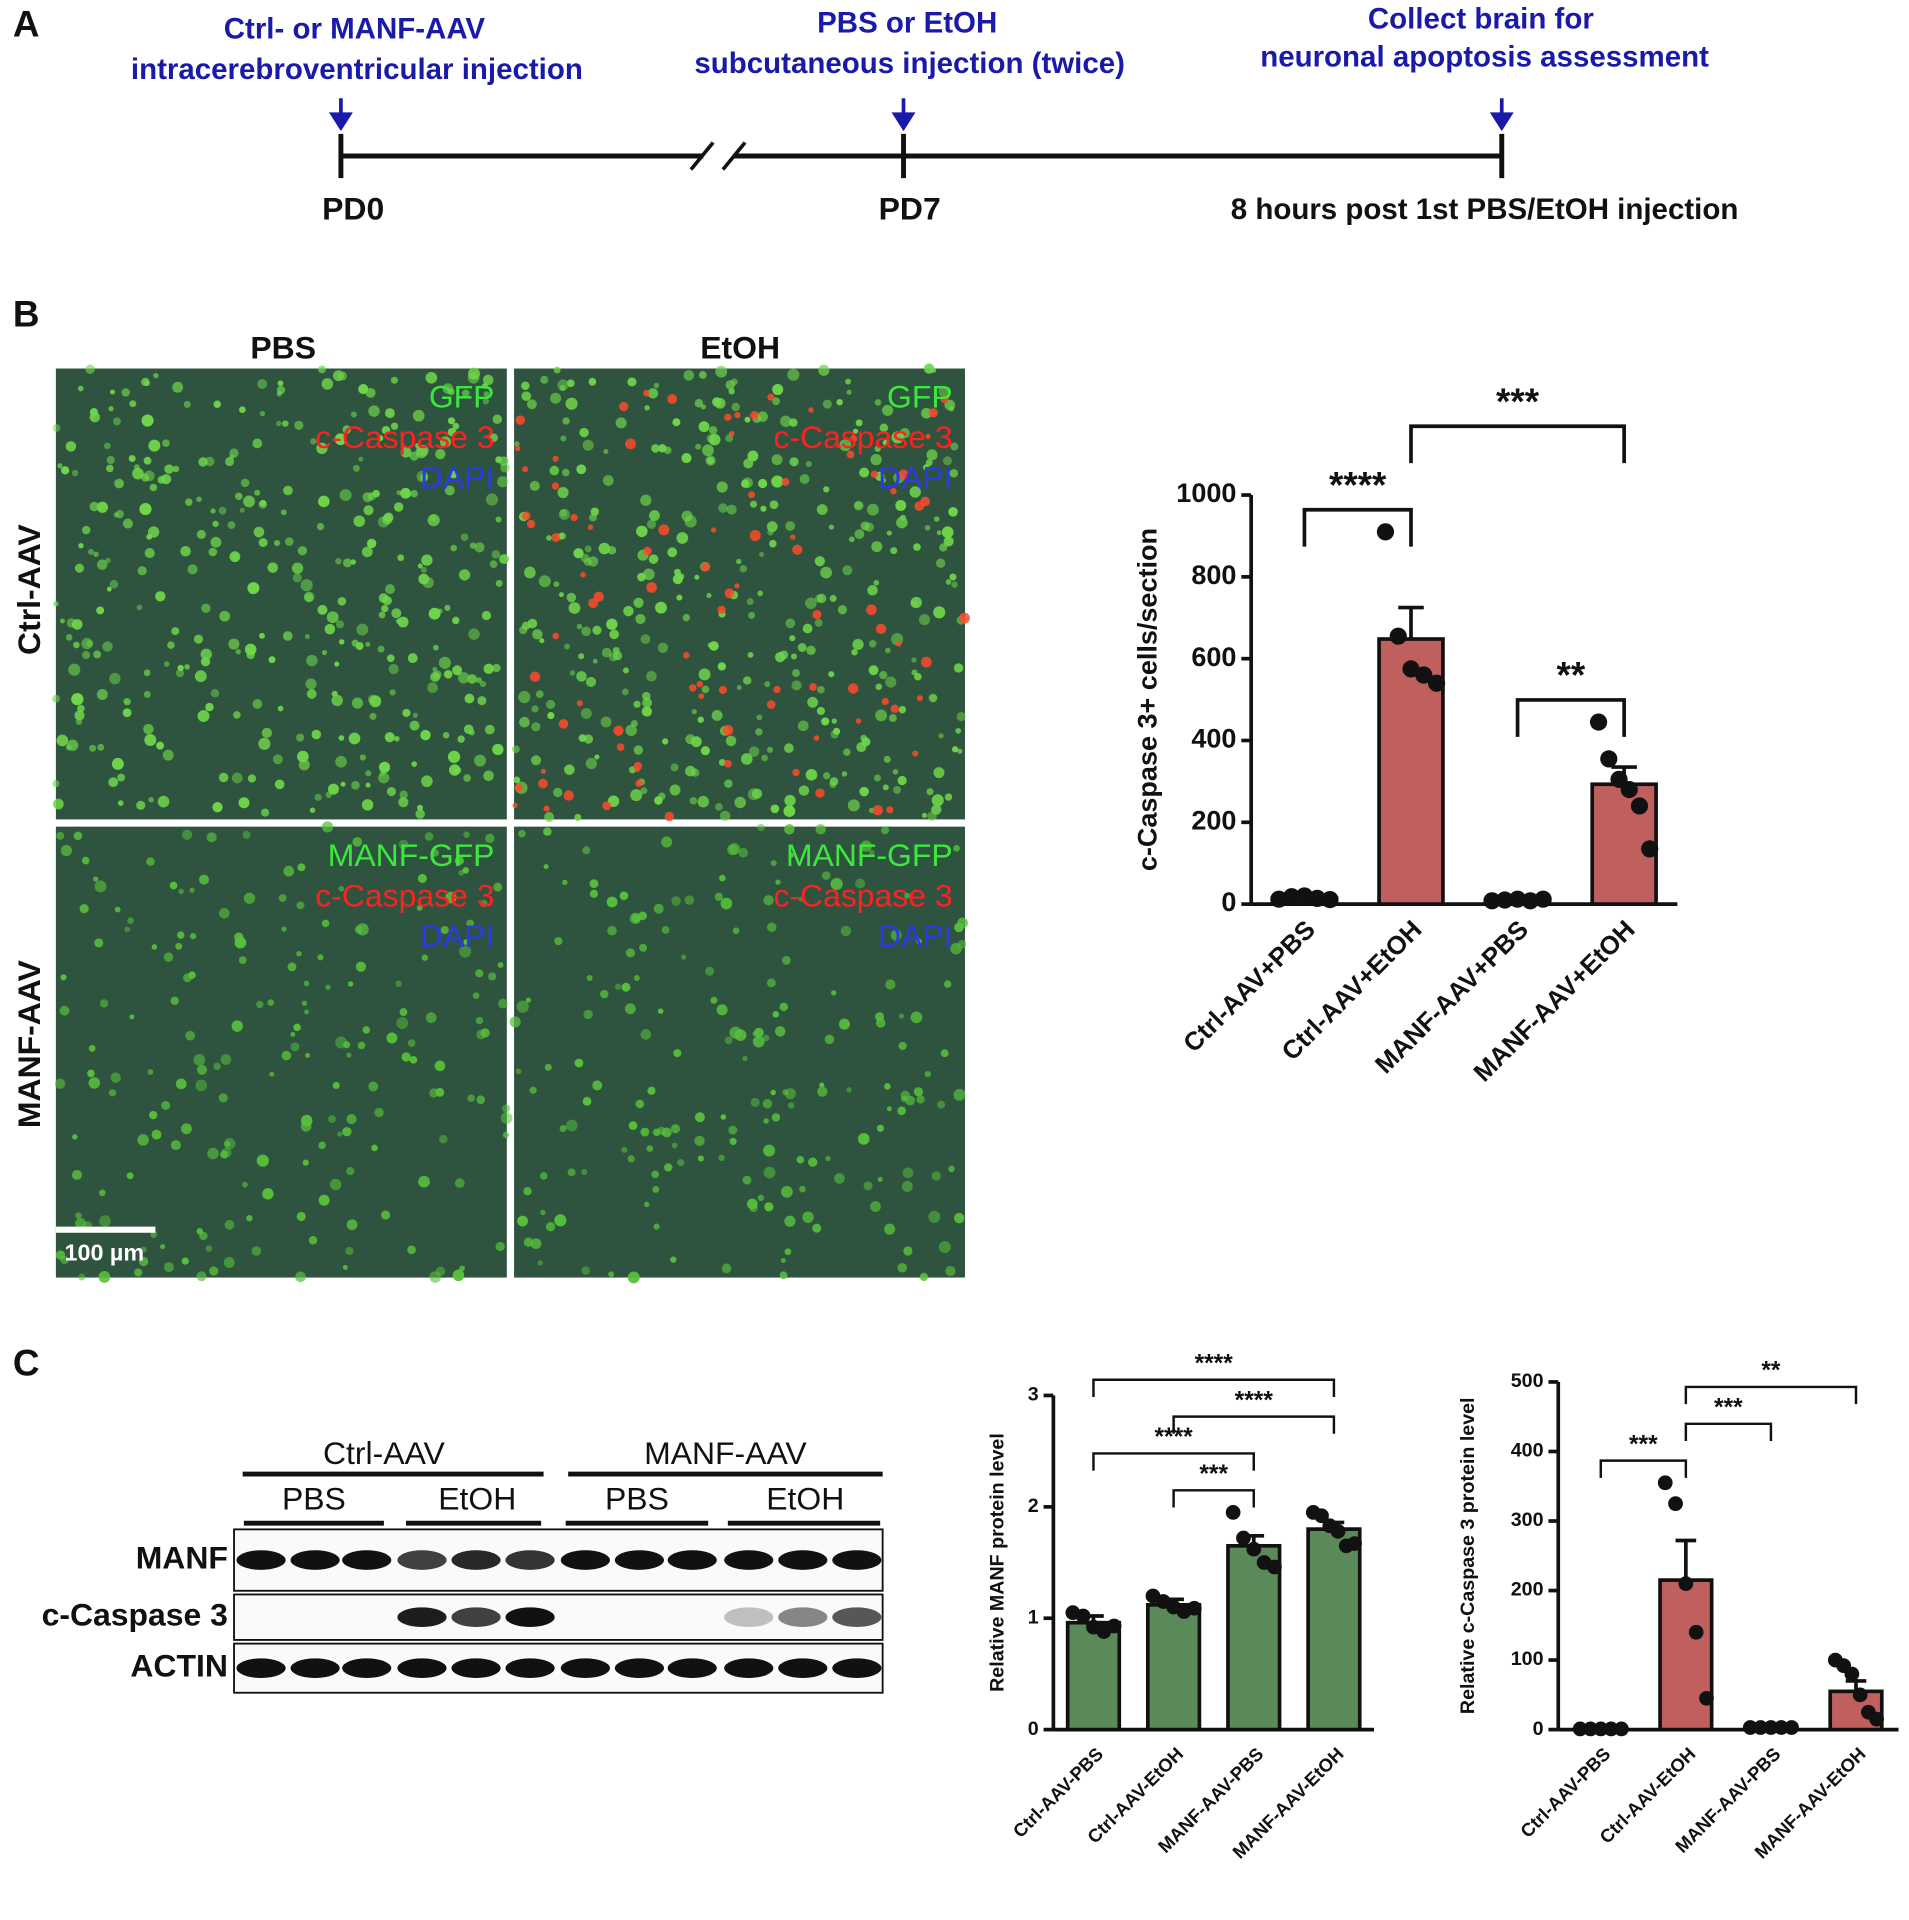 The height and width of the screenshot is (1920, 1909). What do you see at coordinates (1214, 1363) in the screenshot?
I see `significance-label: ****` at bounding box center [1214, 1363].